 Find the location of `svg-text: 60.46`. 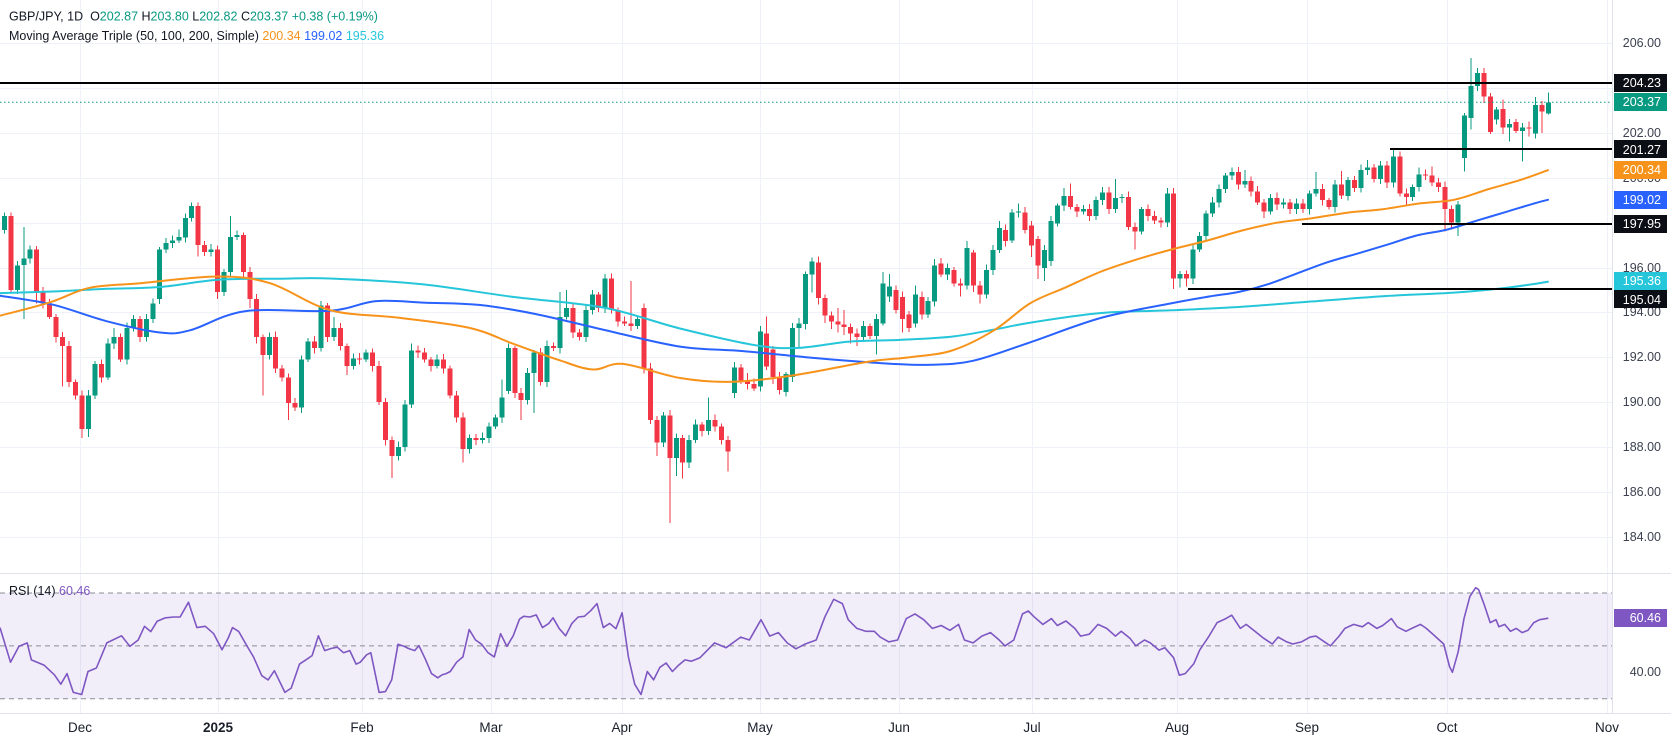

svg-text: 60.46 is located at coordinates (1645, 618).